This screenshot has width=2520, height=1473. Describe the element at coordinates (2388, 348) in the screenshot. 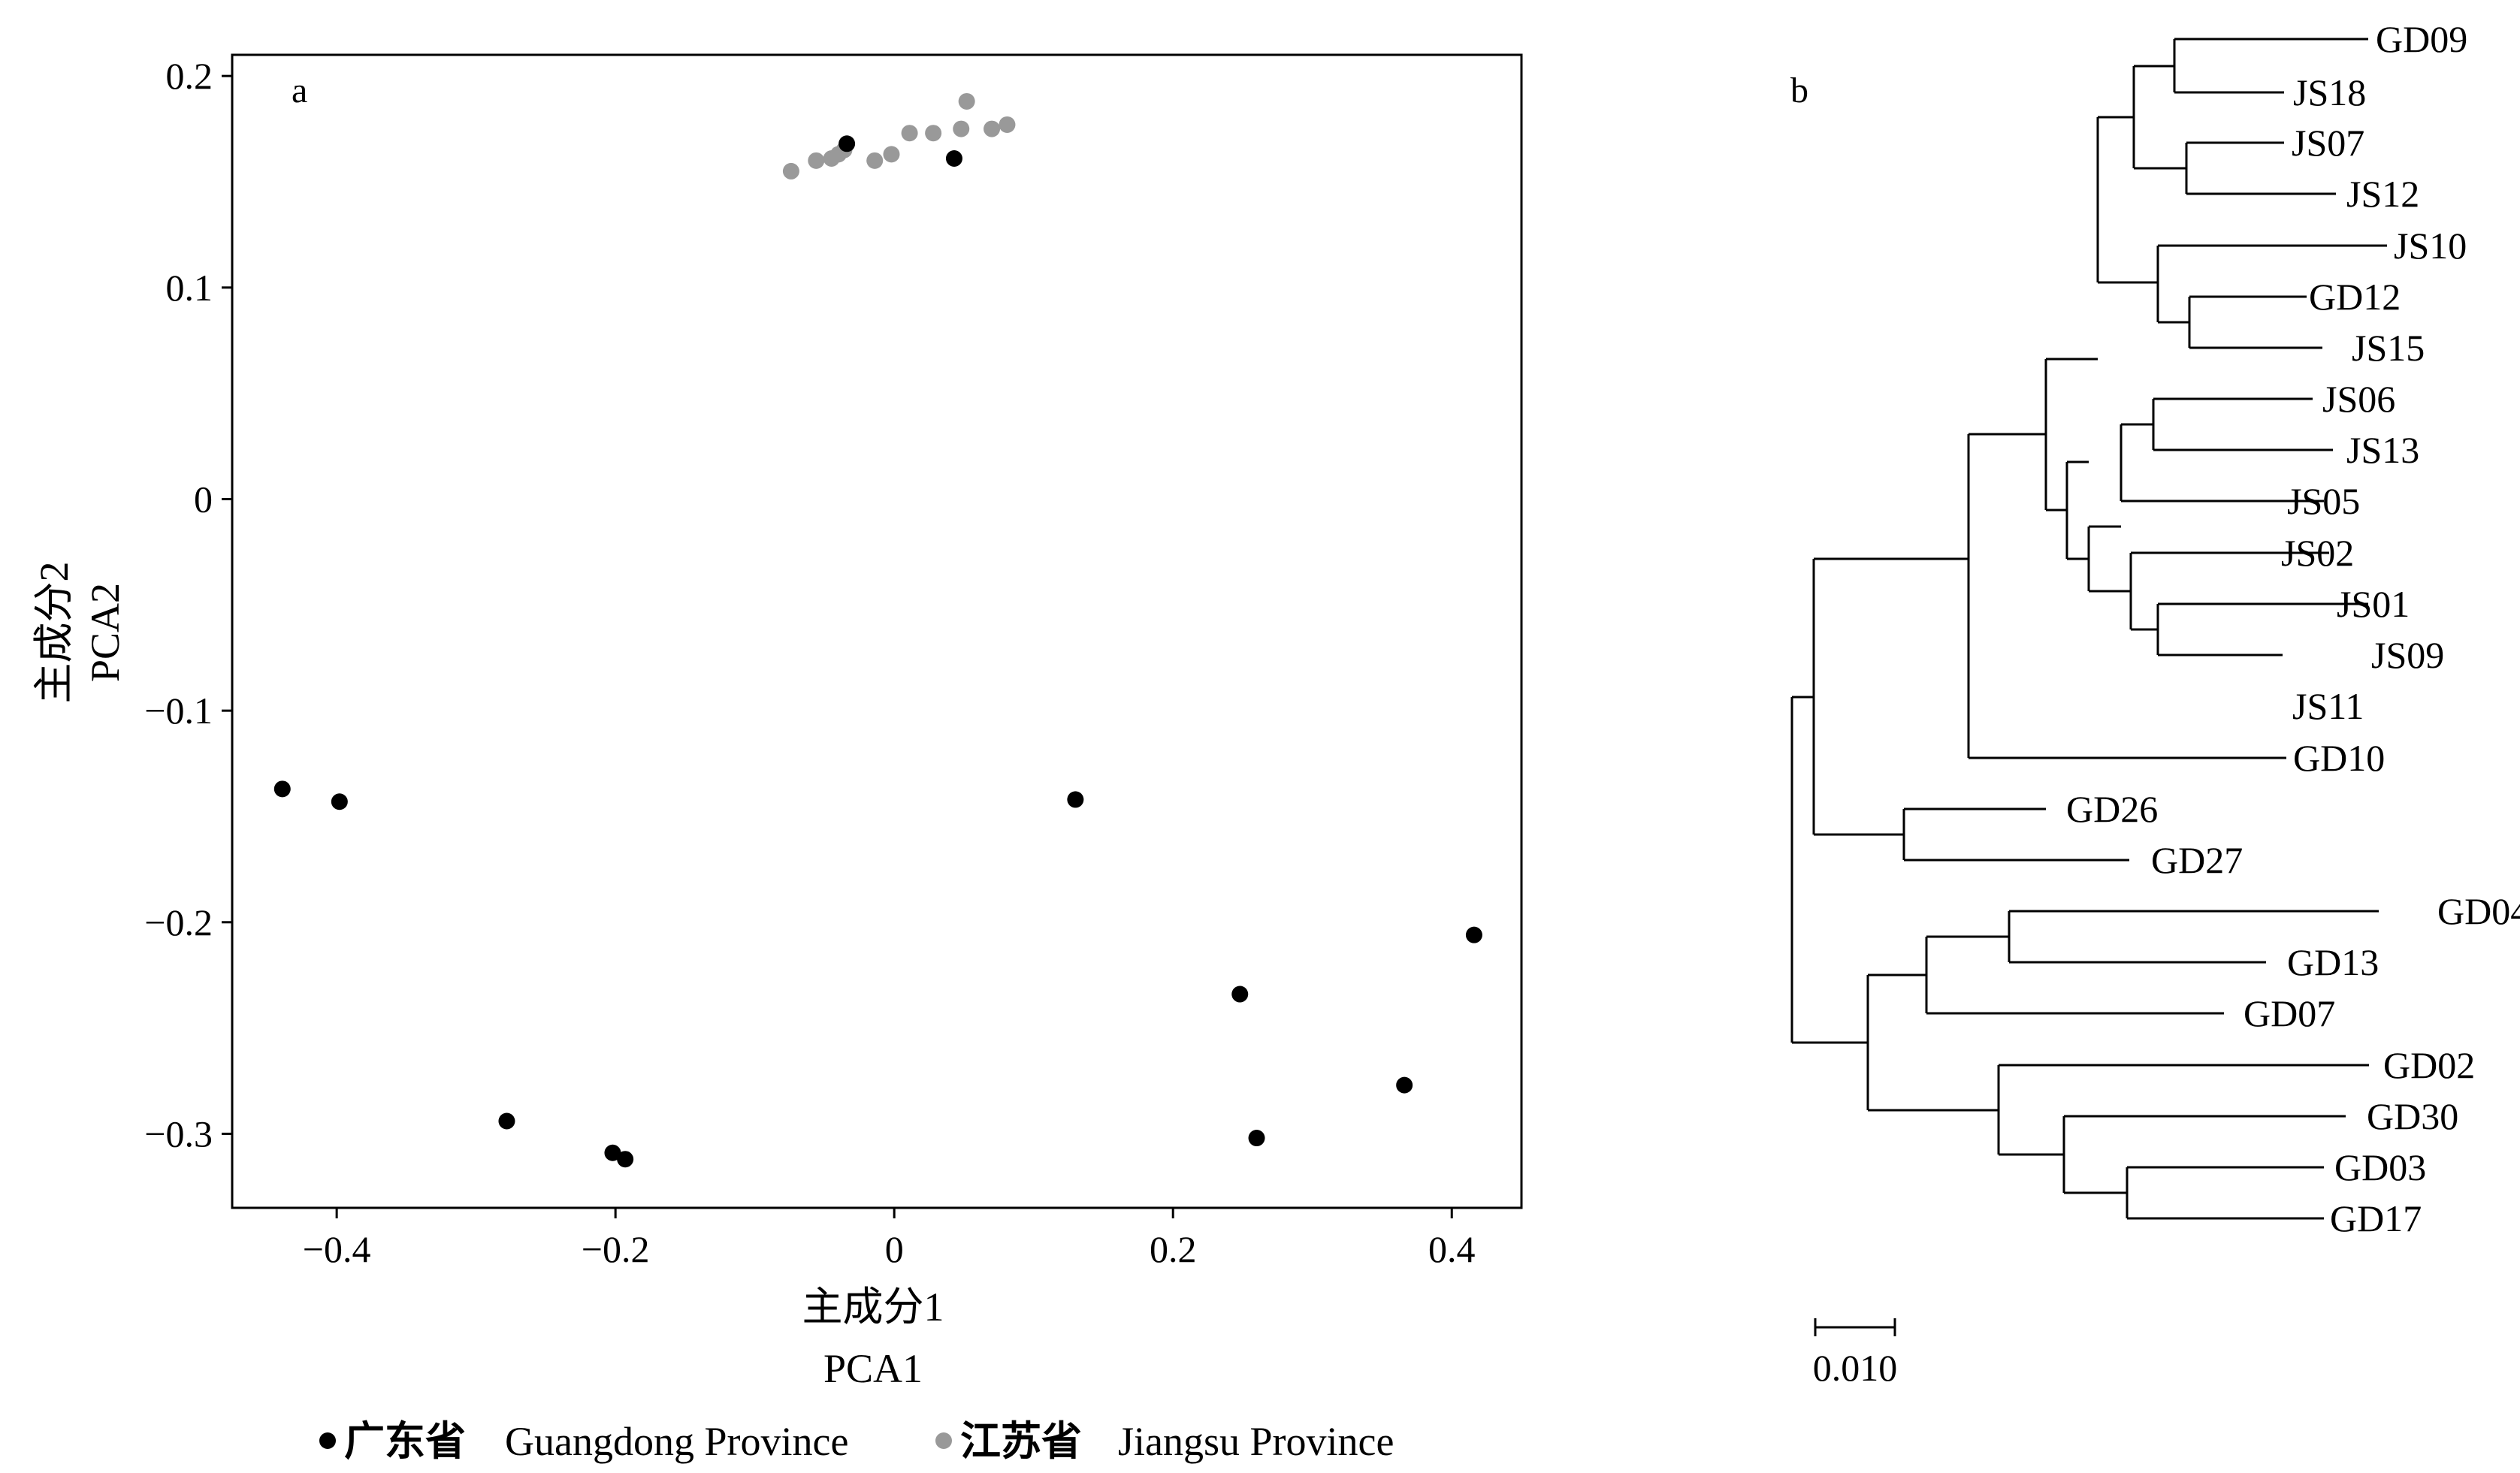

I see `leaf-label: JS15` at that location.